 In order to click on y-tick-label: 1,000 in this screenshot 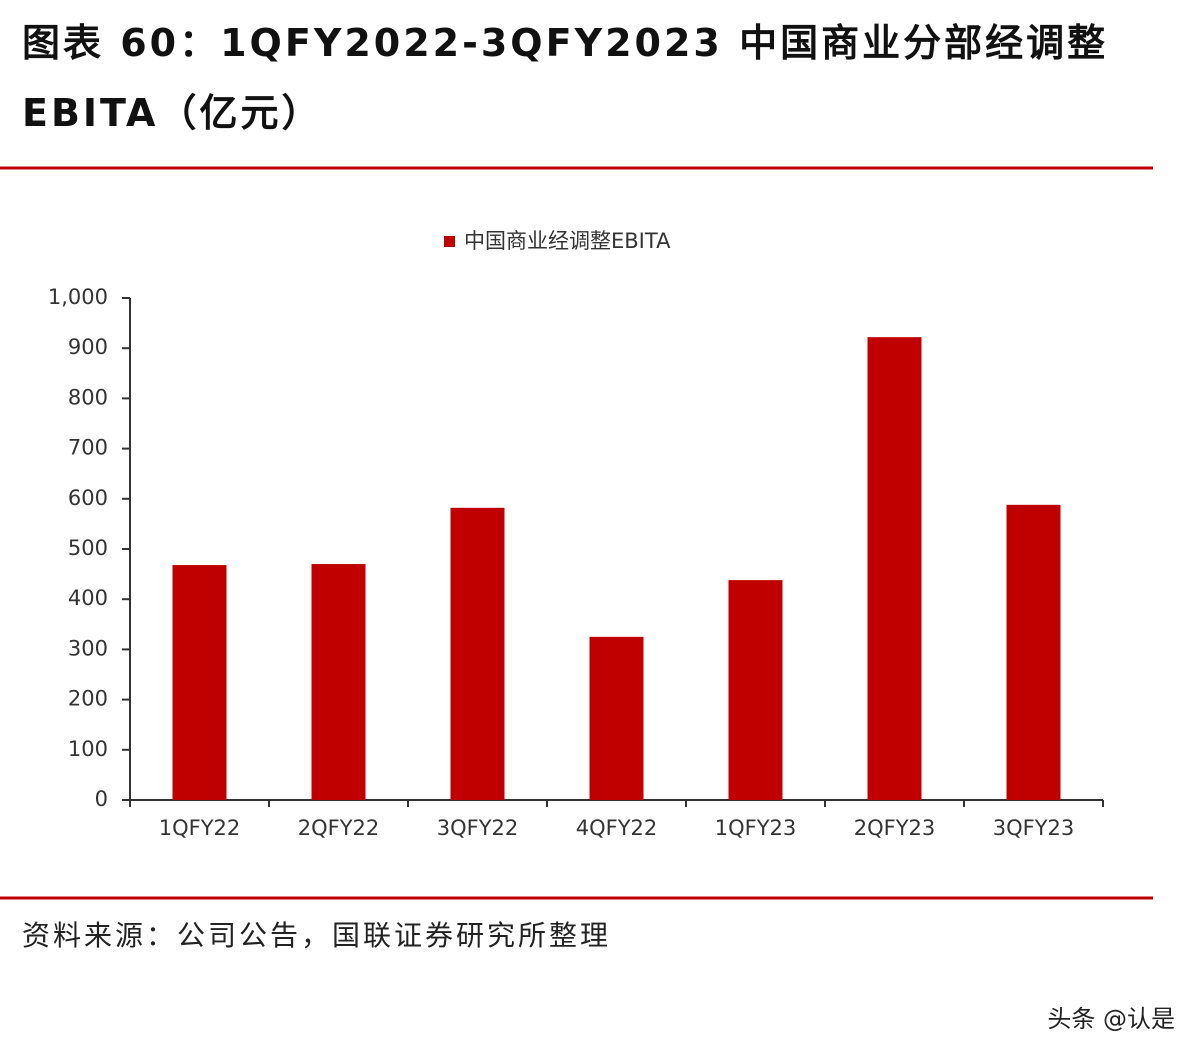, I will do `click(78, 297)`.